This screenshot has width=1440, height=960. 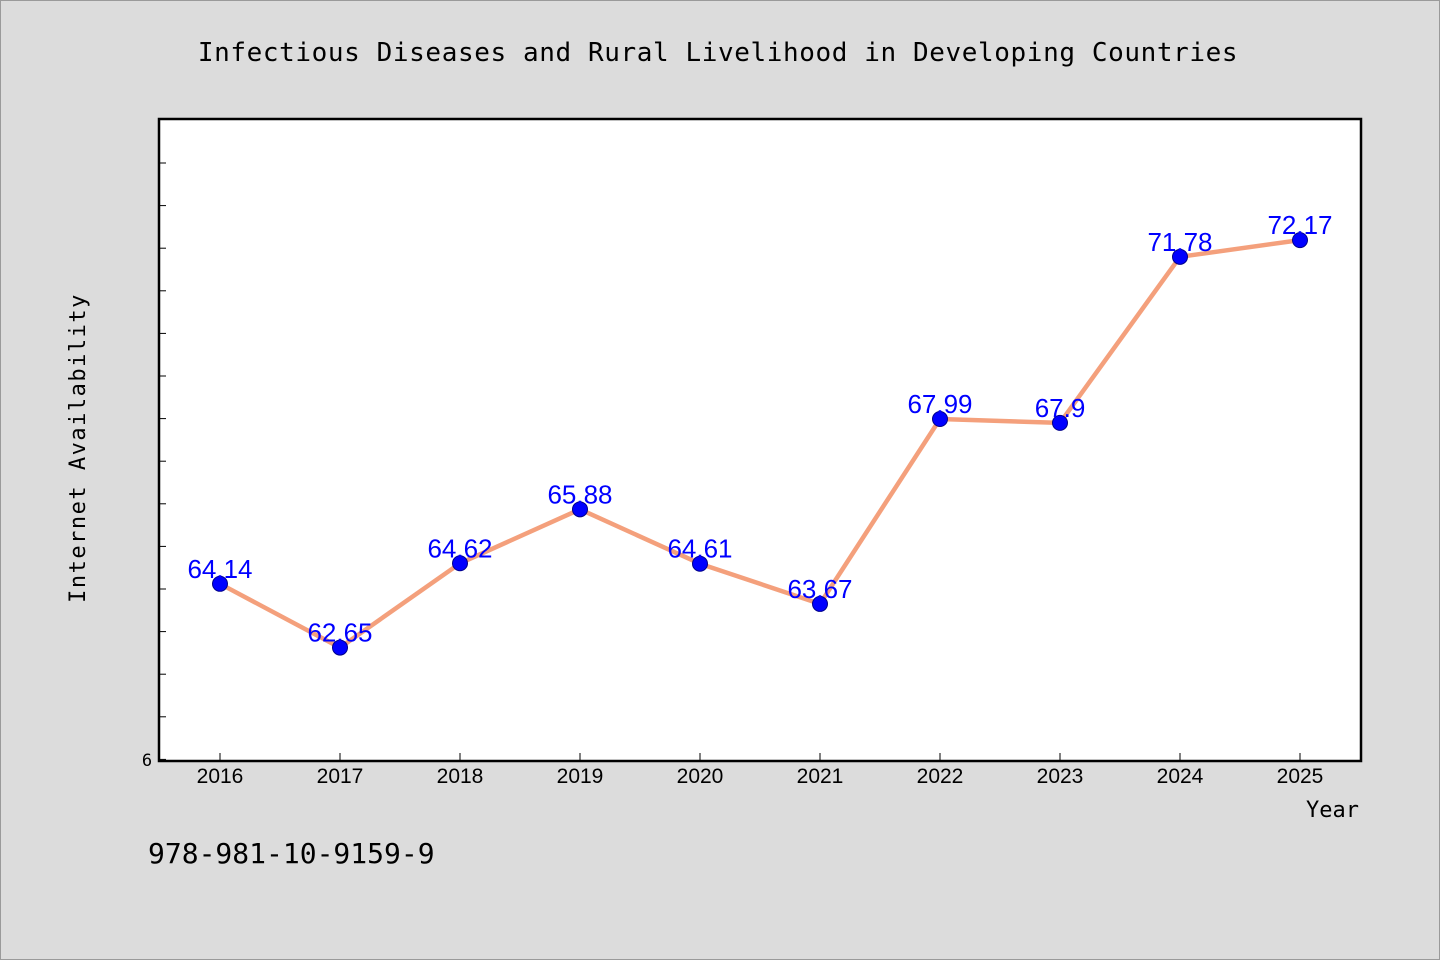 I want to click on x-tick-label: 2025, so click(x=1300, y=776).